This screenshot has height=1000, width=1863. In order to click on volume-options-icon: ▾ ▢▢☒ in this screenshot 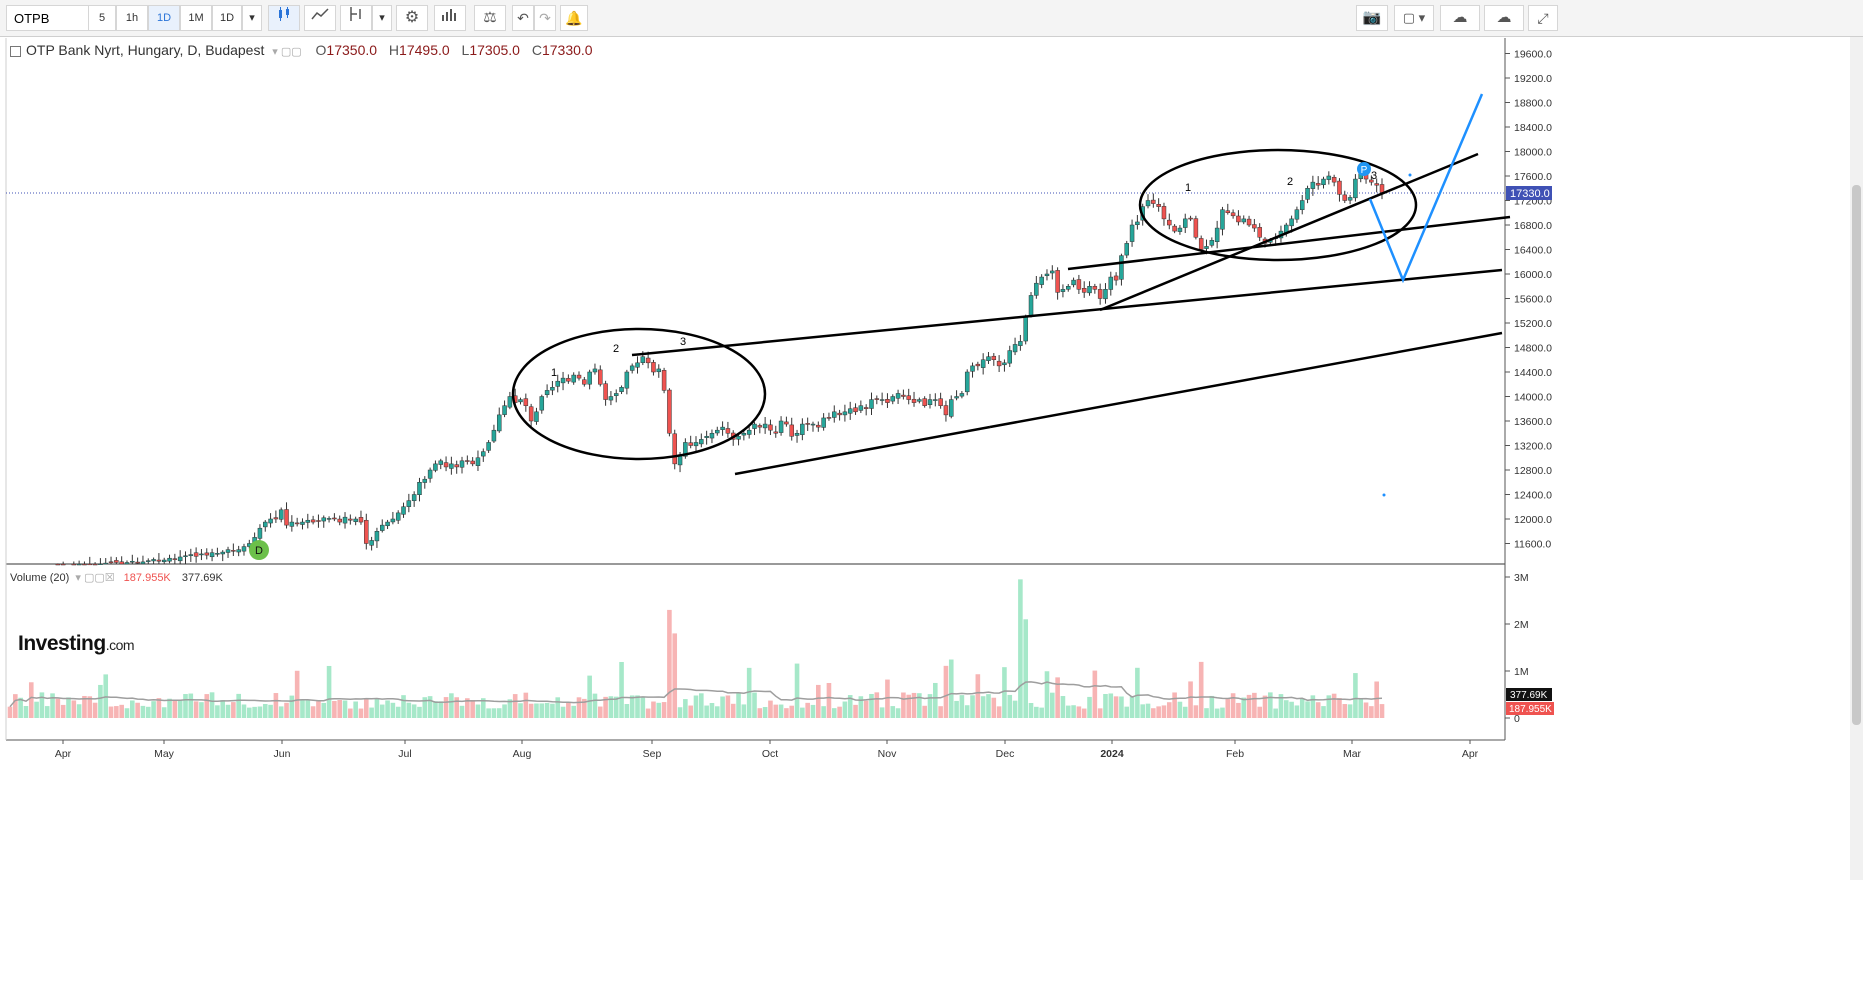, I will do `click(95, 578)`.